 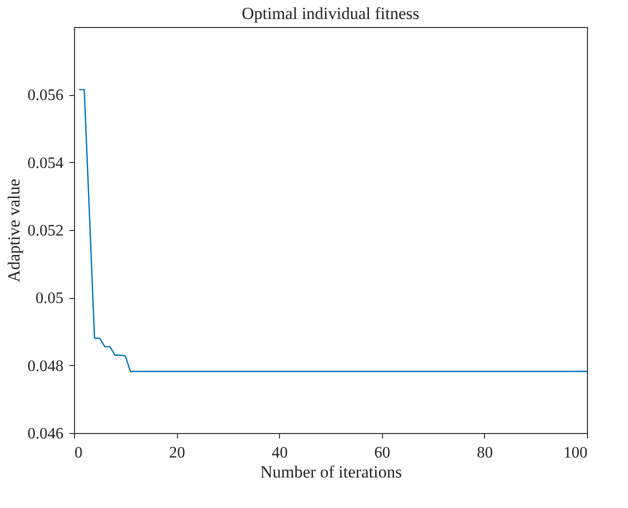 What do you see at coordinates (331, 472) in the screenshot?
I see `x-axis-title: Number of iterations` at bounding box center [331, 472].